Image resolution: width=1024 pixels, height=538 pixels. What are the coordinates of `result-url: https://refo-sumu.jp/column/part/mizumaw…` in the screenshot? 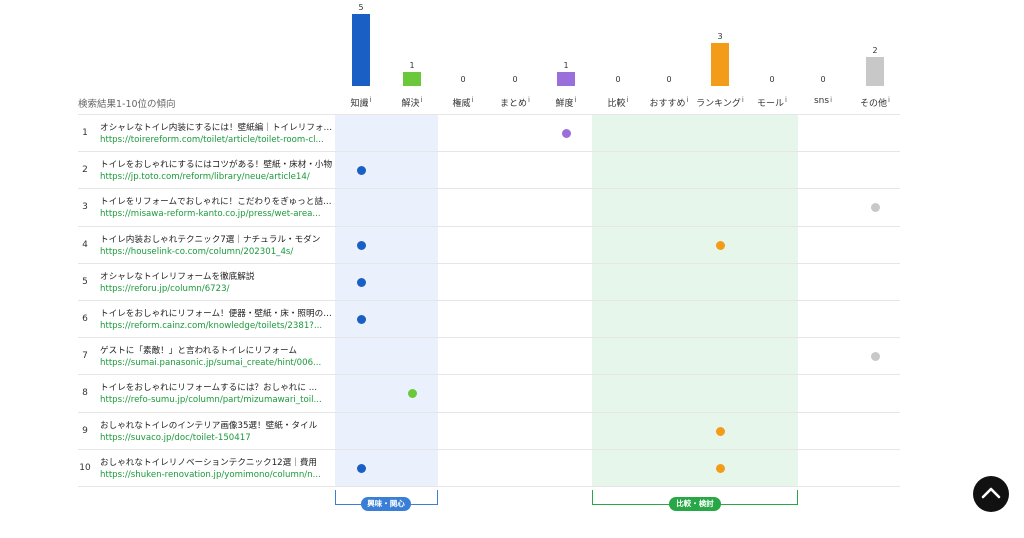 It's located at (211, 400).